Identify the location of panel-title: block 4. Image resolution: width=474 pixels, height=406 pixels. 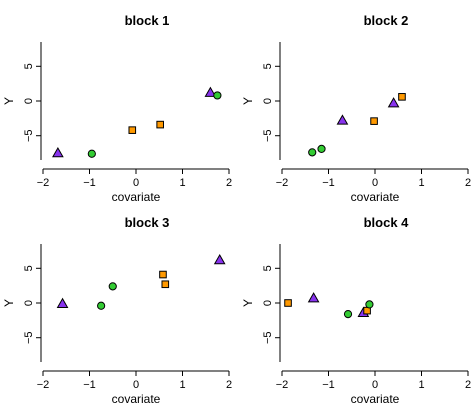
(387, 222).